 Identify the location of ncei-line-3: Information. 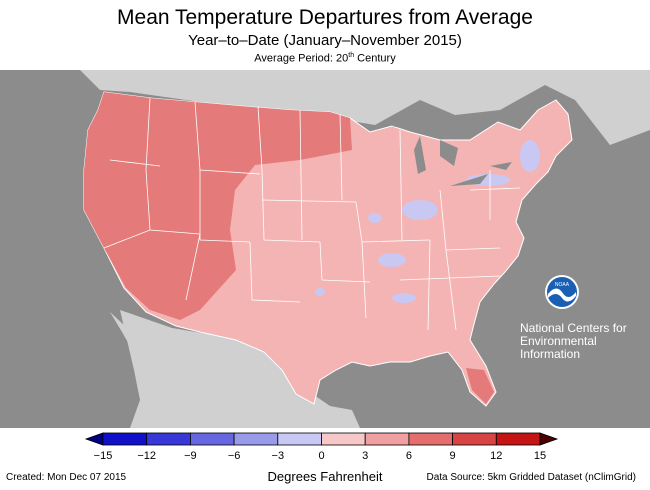
(550, 354).